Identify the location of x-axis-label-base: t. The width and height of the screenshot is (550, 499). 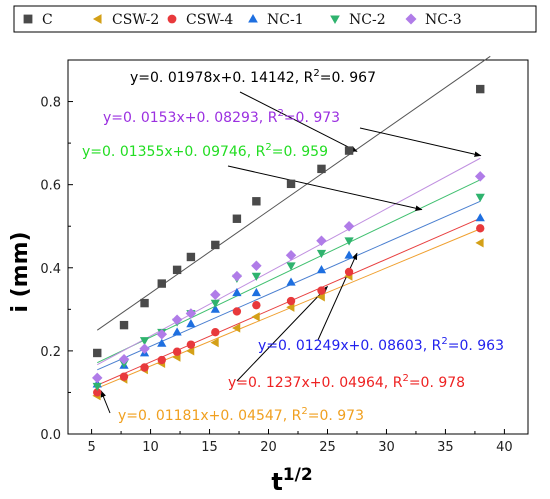
(276, 482).